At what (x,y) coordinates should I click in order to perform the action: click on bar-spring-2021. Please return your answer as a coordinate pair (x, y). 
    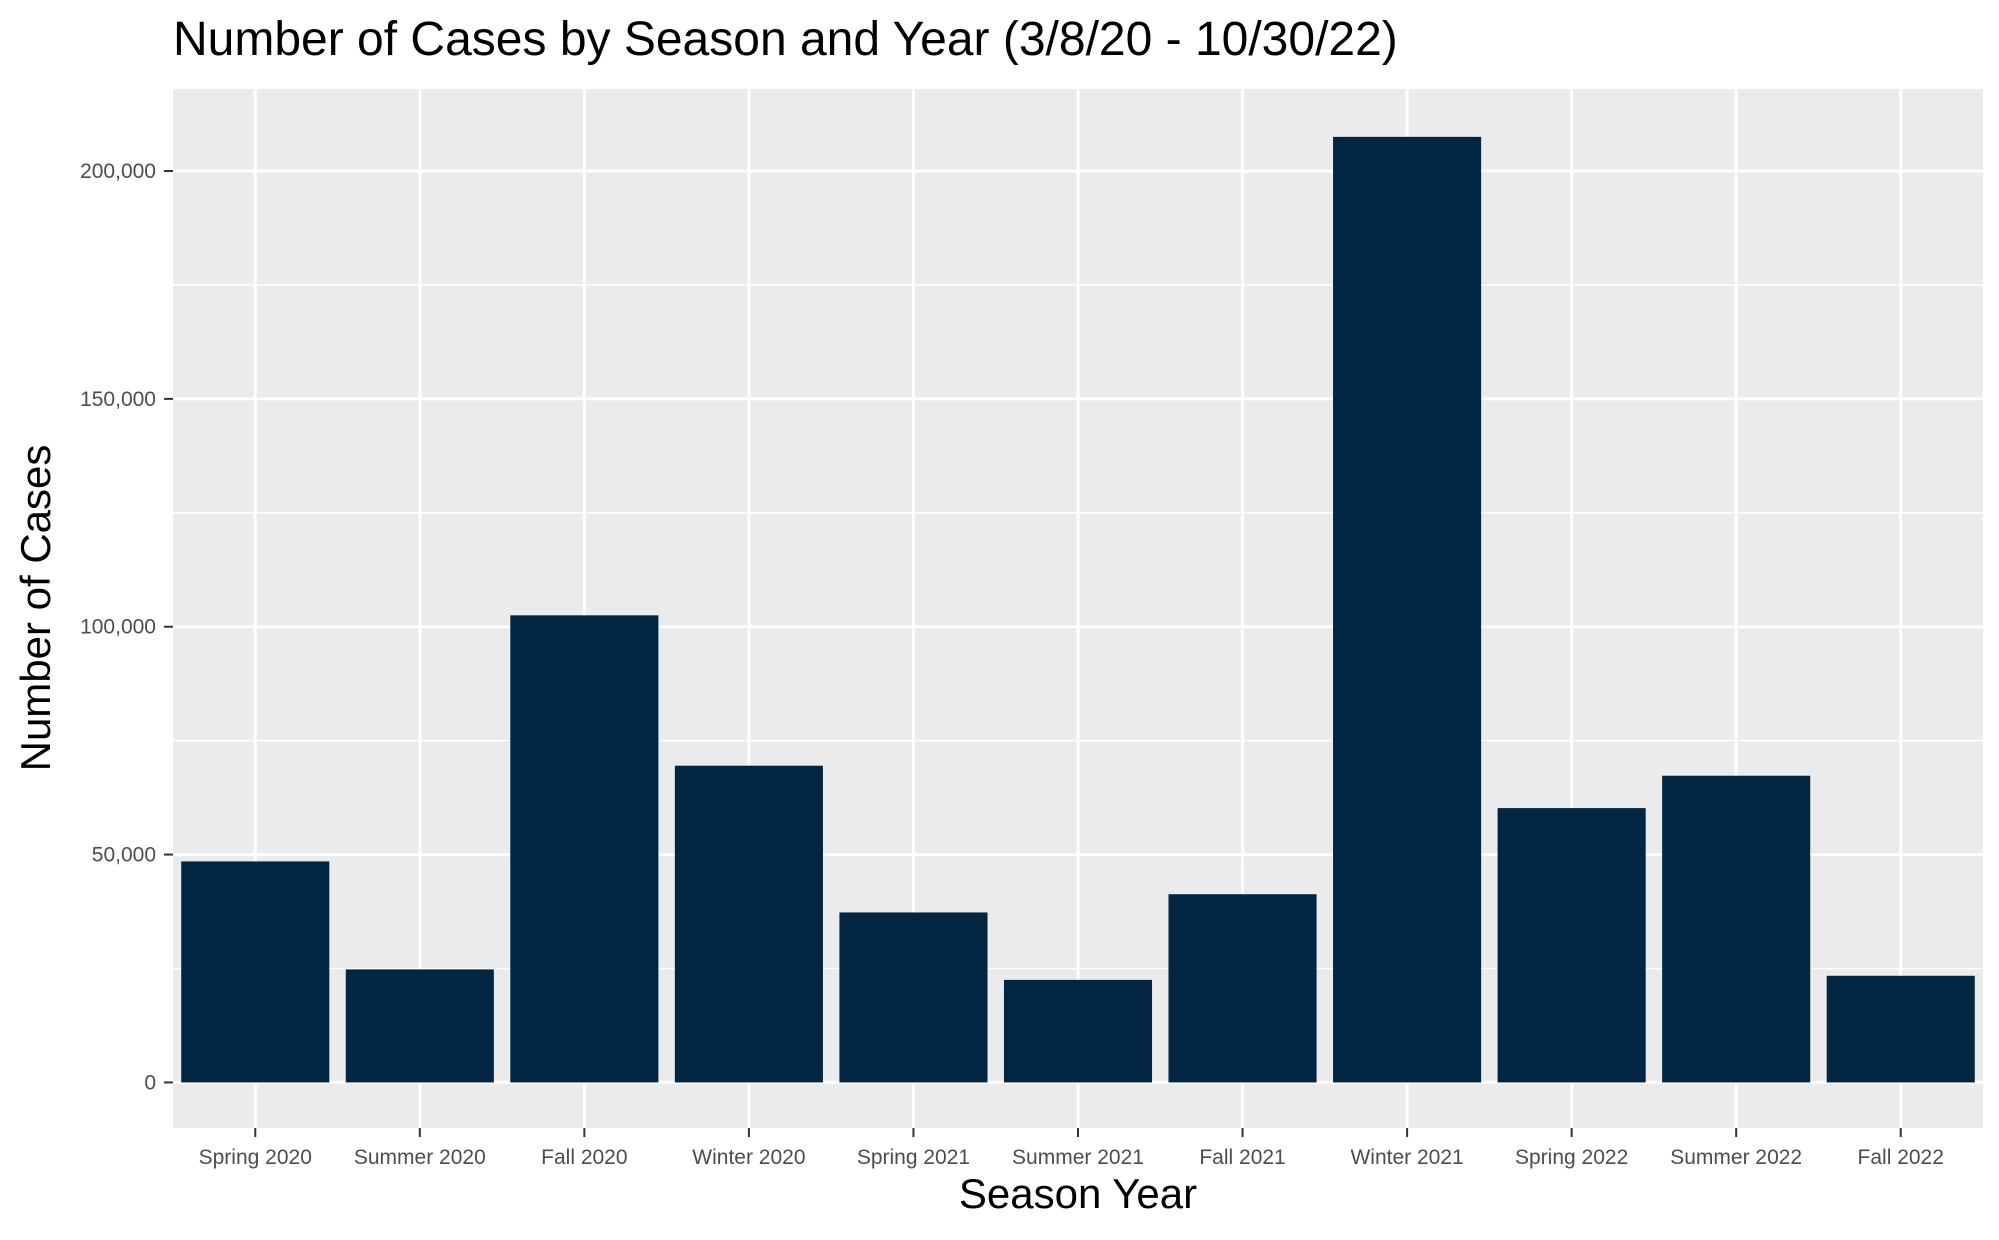
    Looking at the image, I should click on (913, 997).